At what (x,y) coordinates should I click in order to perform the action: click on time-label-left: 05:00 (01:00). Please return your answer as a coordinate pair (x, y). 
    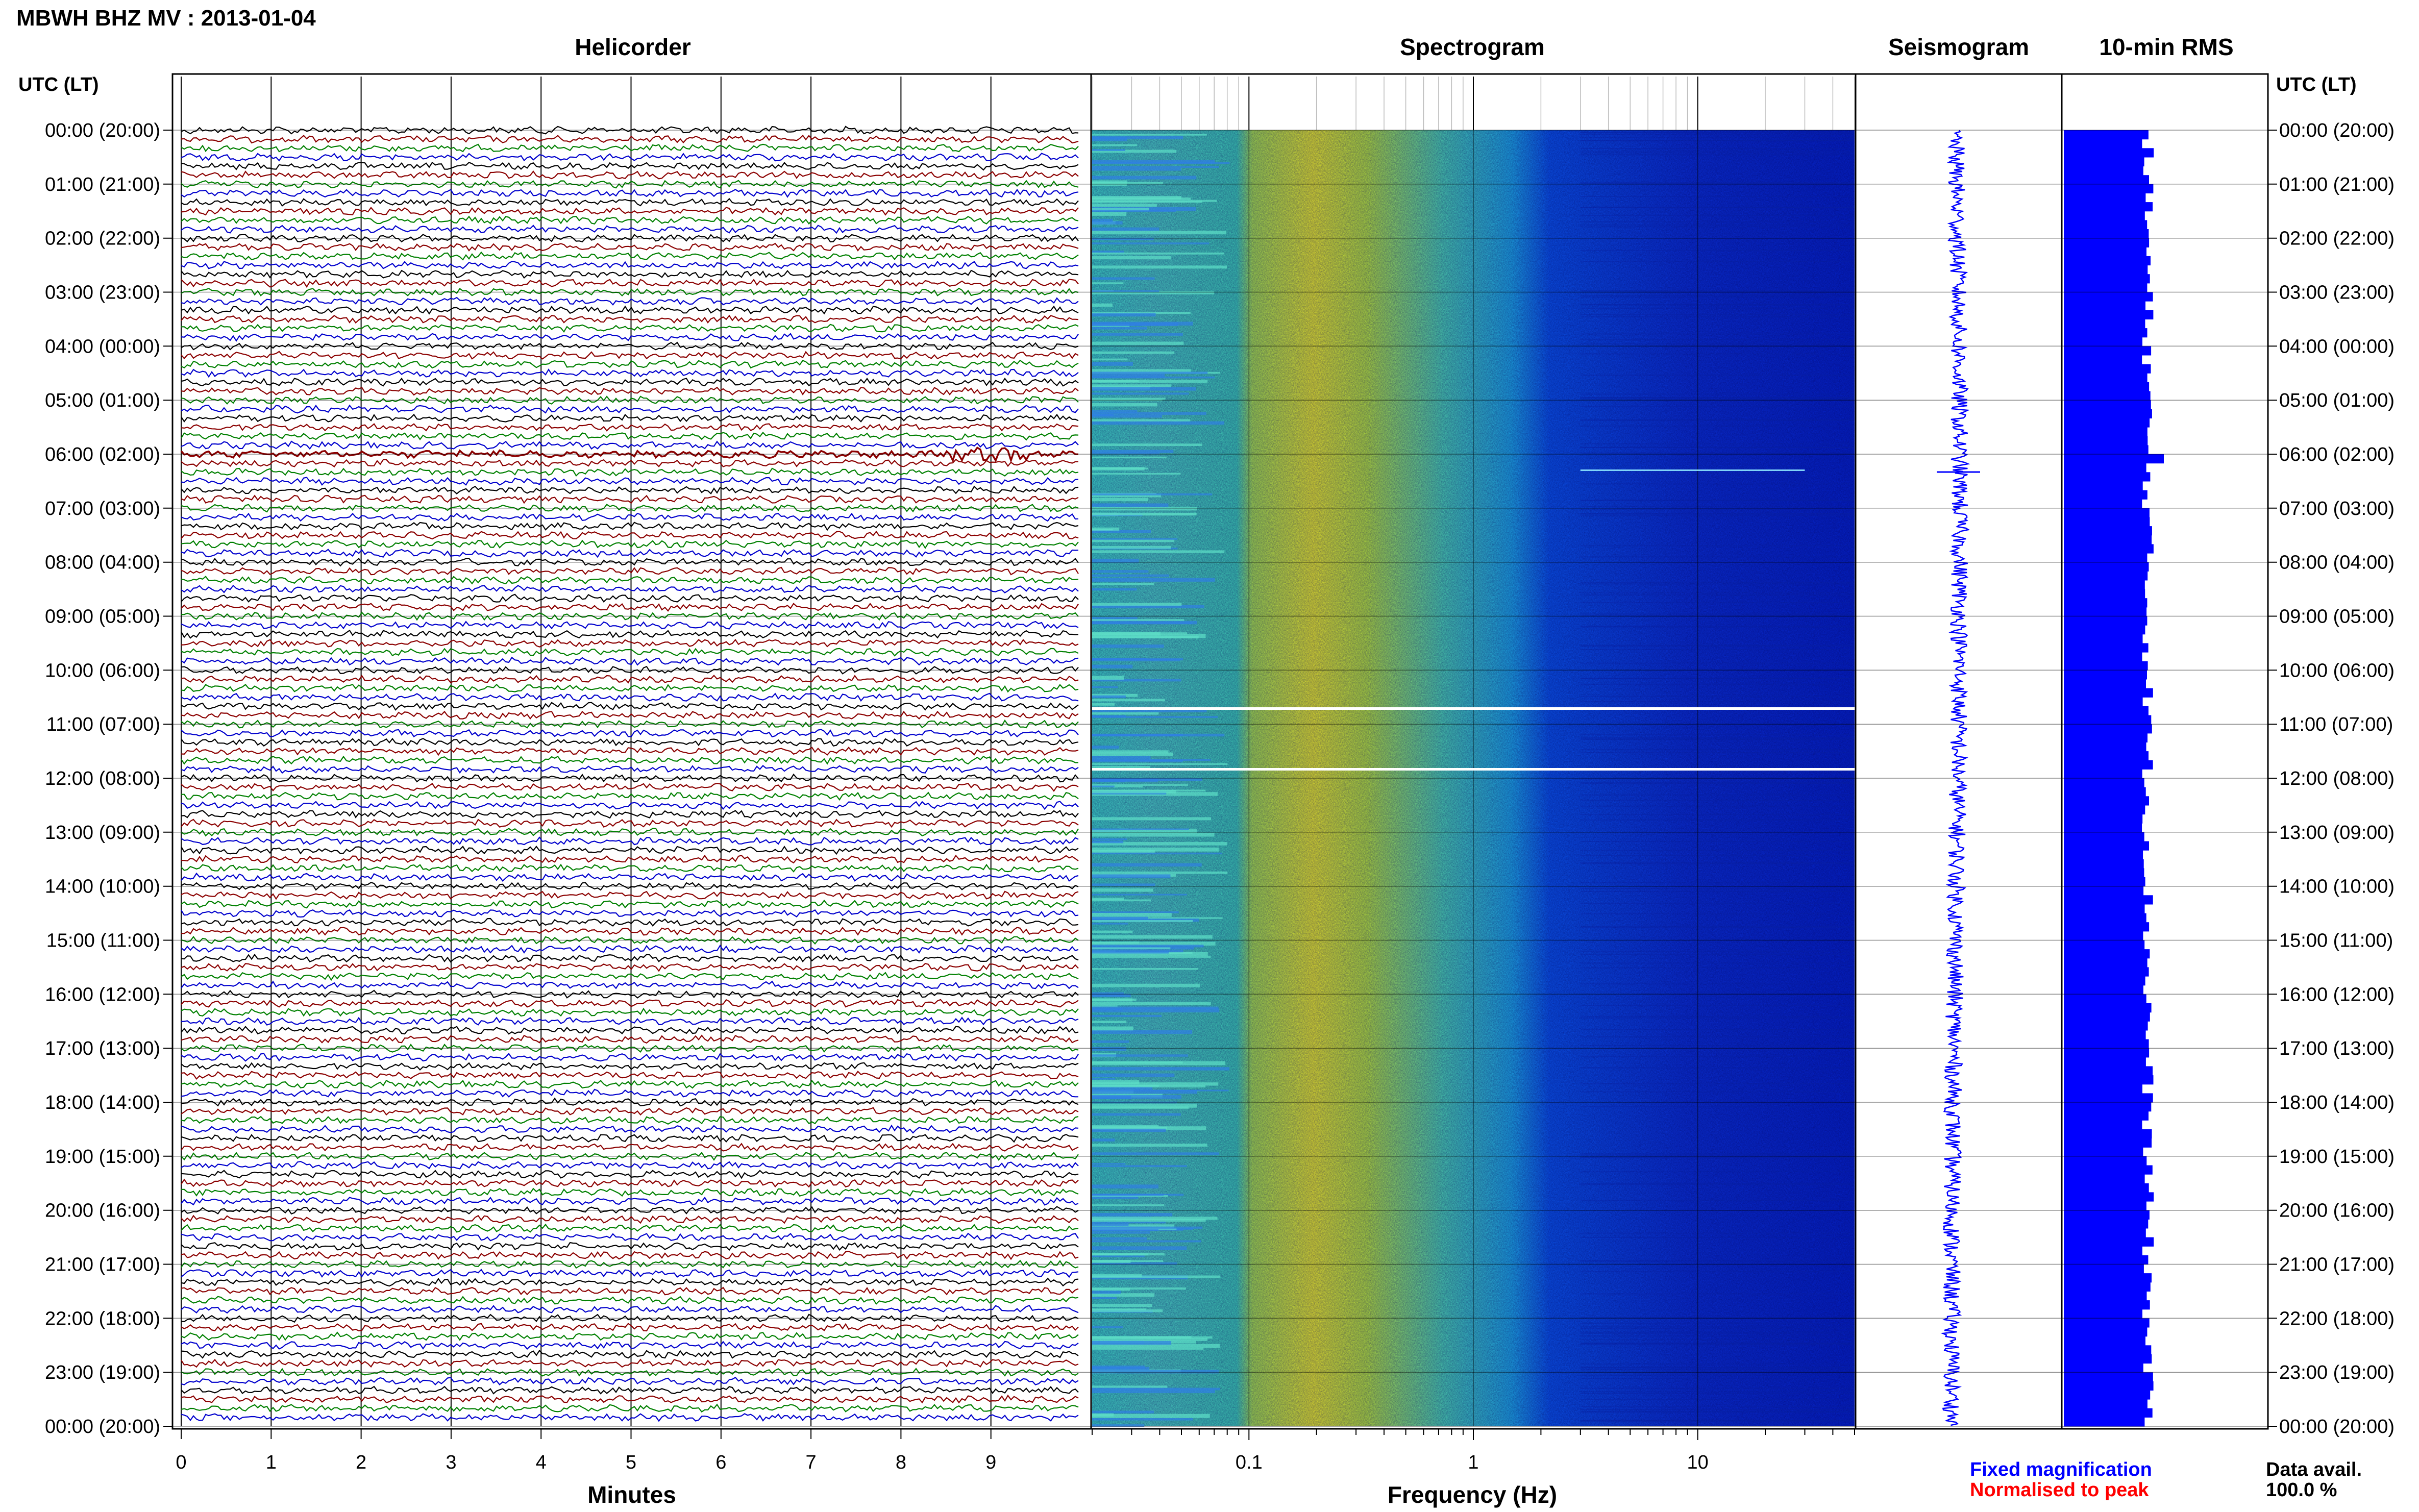
    Looking at the image, I should click on (102, 400).